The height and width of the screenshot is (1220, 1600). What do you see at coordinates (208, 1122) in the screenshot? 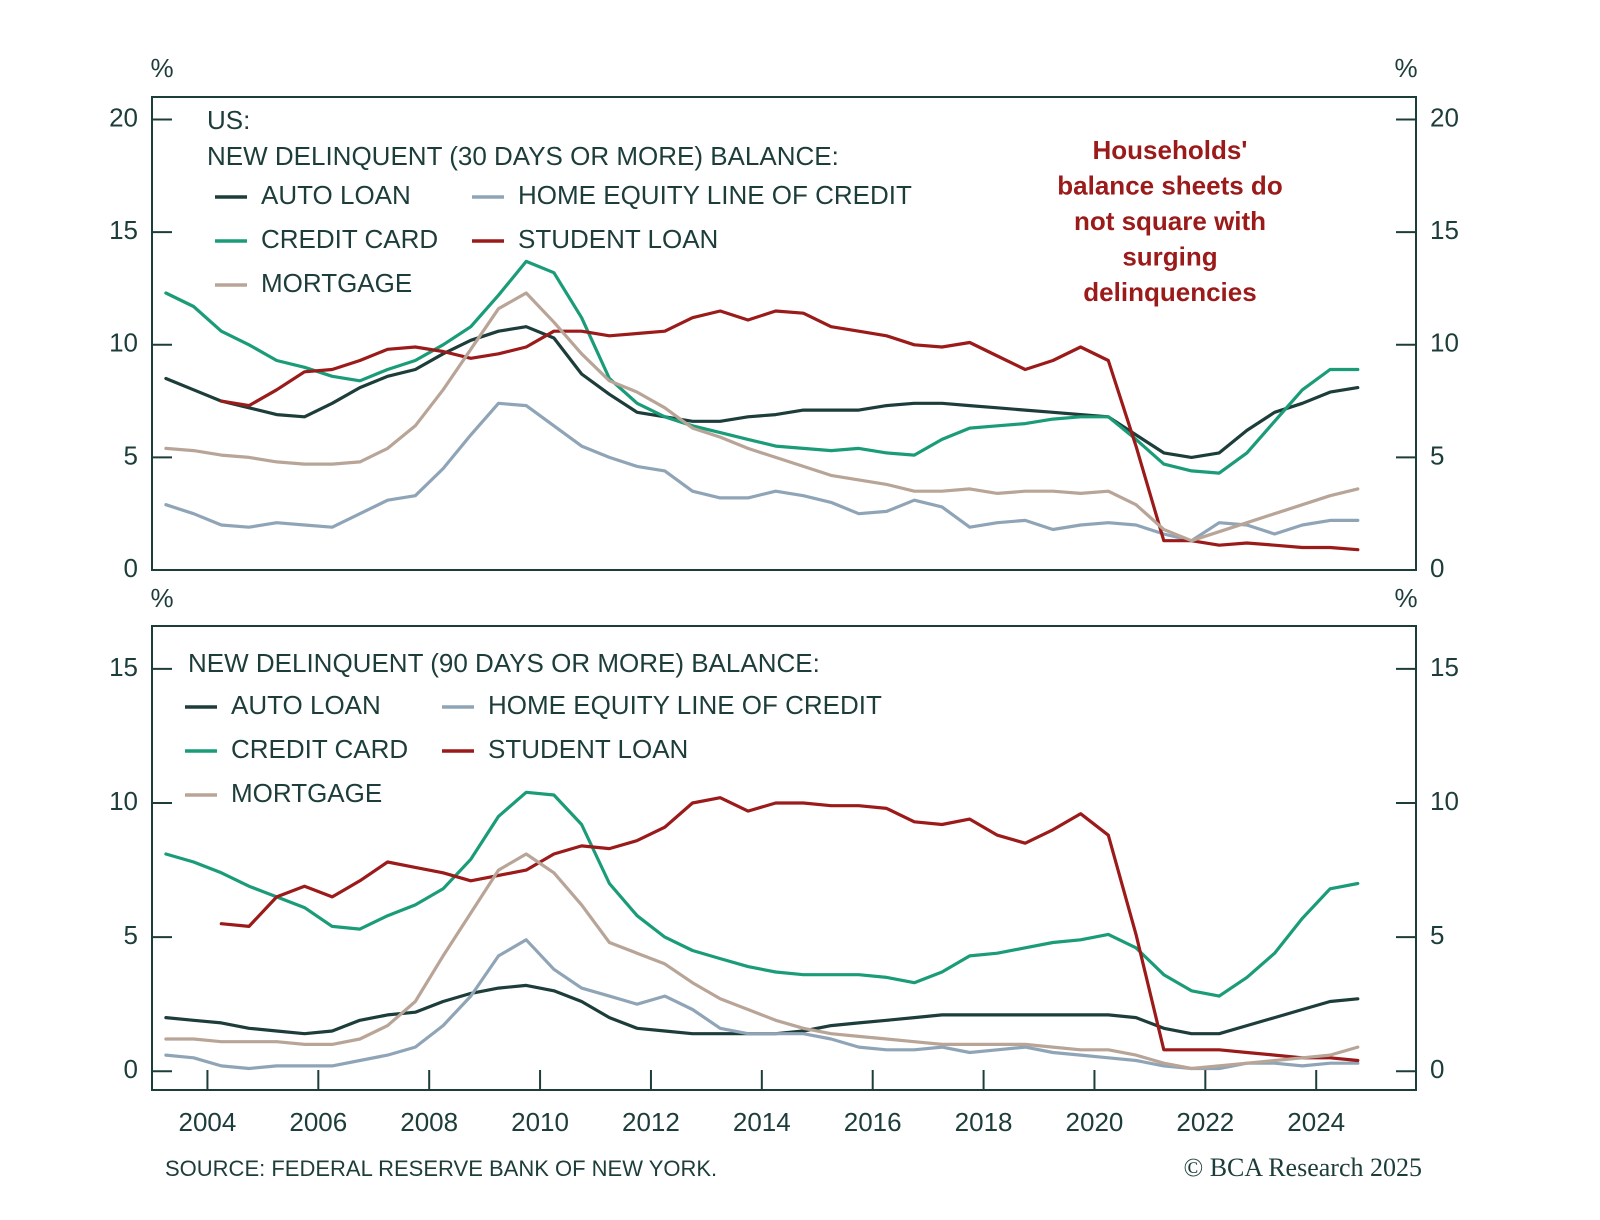
I see `x-tick-label: 2004` at bounding box center [208, 1122].